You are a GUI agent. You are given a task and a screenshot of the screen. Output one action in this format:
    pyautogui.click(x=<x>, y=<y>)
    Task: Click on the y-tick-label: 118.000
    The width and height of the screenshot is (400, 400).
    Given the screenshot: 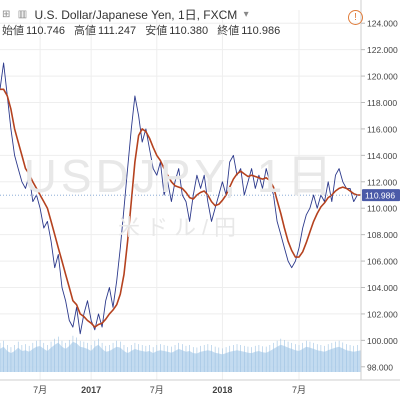 What is the action you would take?
    pyautogui.click(x=382, y=103)
    